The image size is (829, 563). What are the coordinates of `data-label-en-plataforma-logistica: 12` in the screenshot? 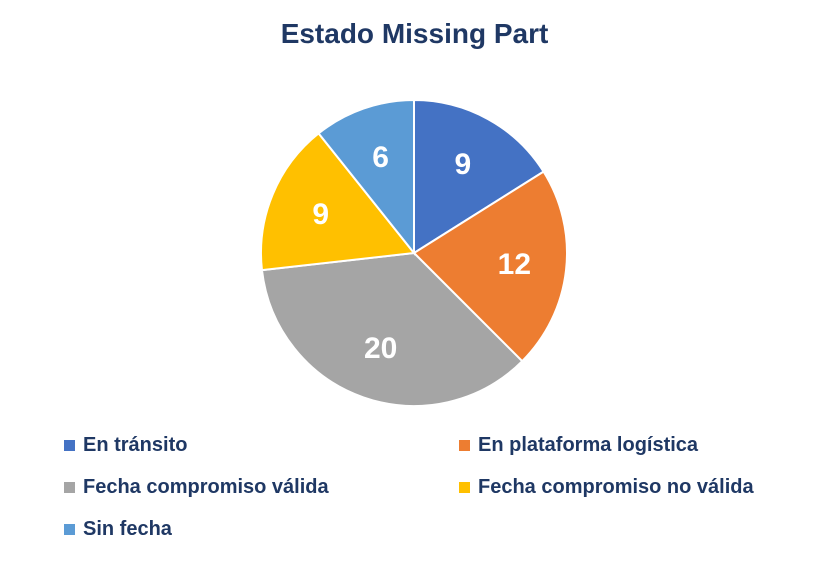 It's located at (514, 264).